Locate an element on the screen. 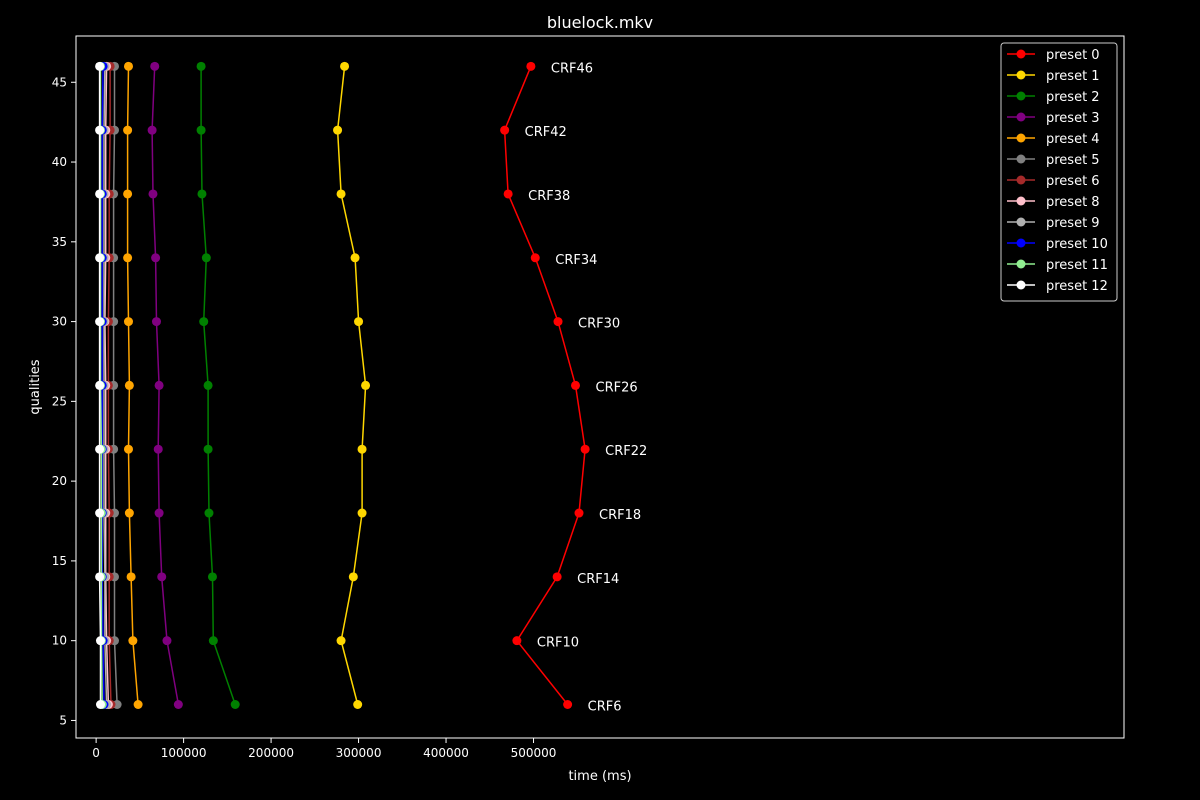 The height and width of the screenshot is (800, 1200). y-tick-label: 5 is located at coordinates (63, 720).